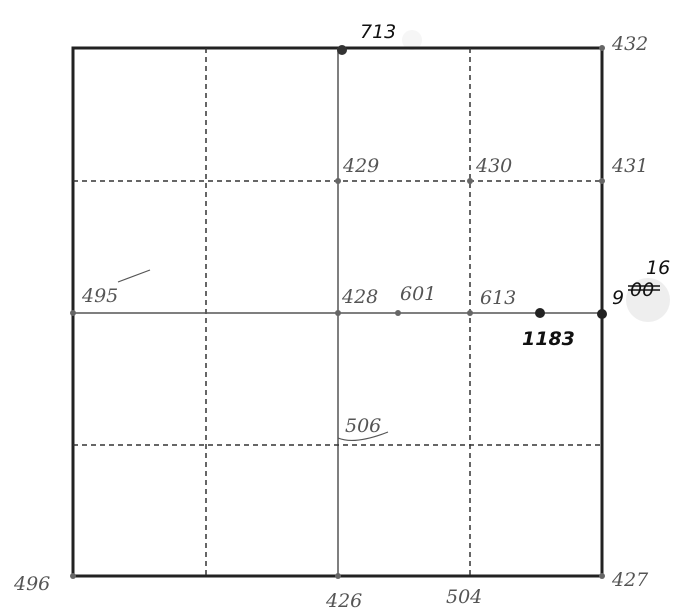 The width and height of the screenshot is (693, 611). I want to click on label-16: 16, so click(658, 268).